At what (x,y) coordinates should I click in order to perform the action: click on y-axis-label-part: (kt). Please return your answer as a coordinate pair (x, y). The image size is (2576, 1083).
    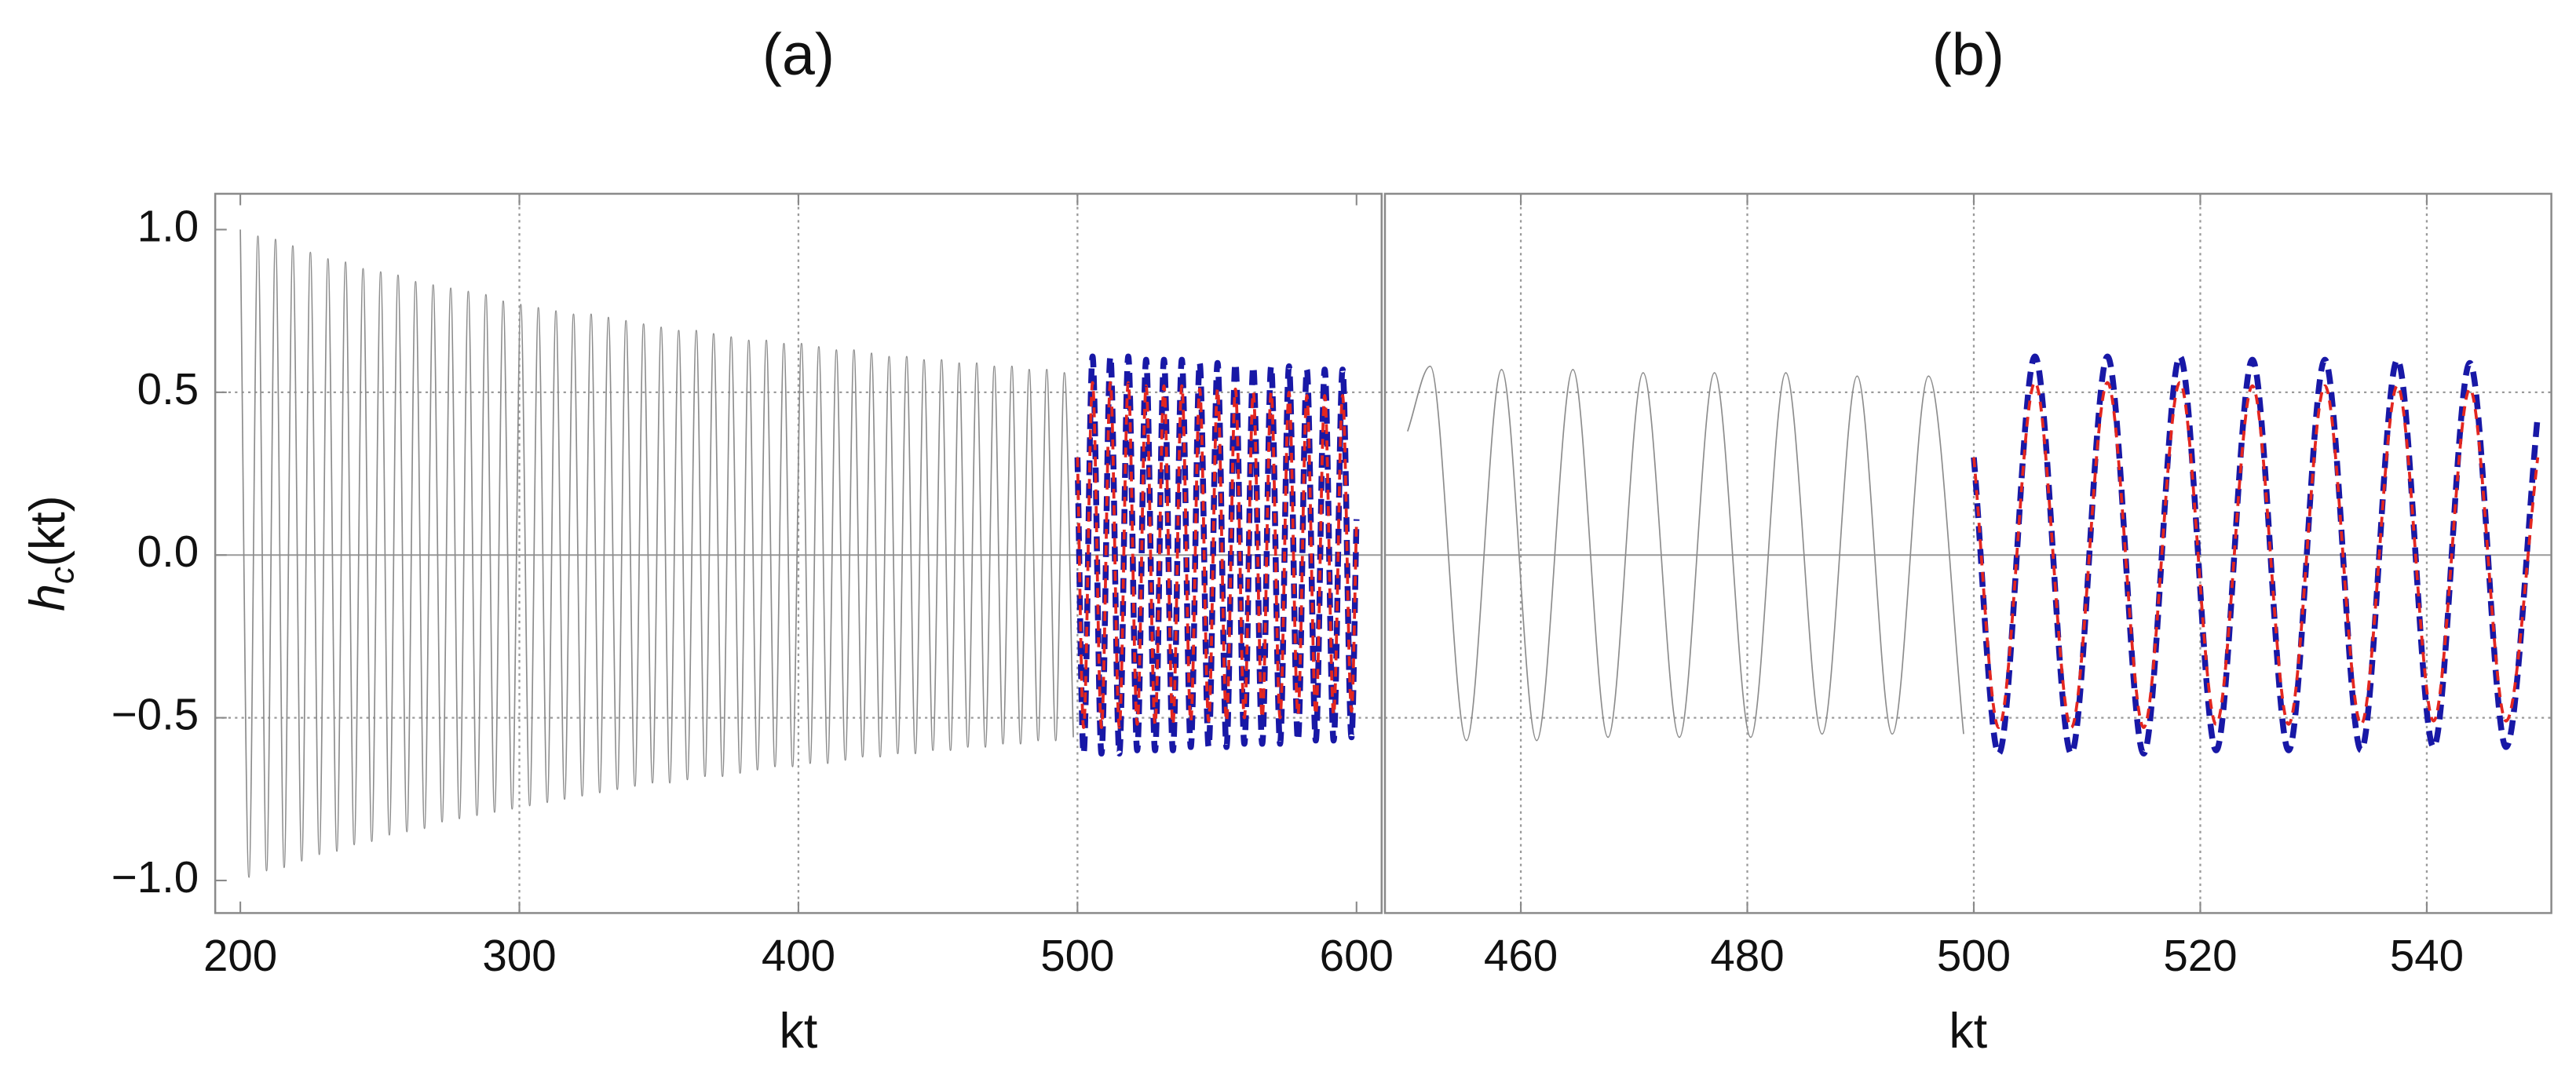
    Looking at the image, I should click on (48, 531).